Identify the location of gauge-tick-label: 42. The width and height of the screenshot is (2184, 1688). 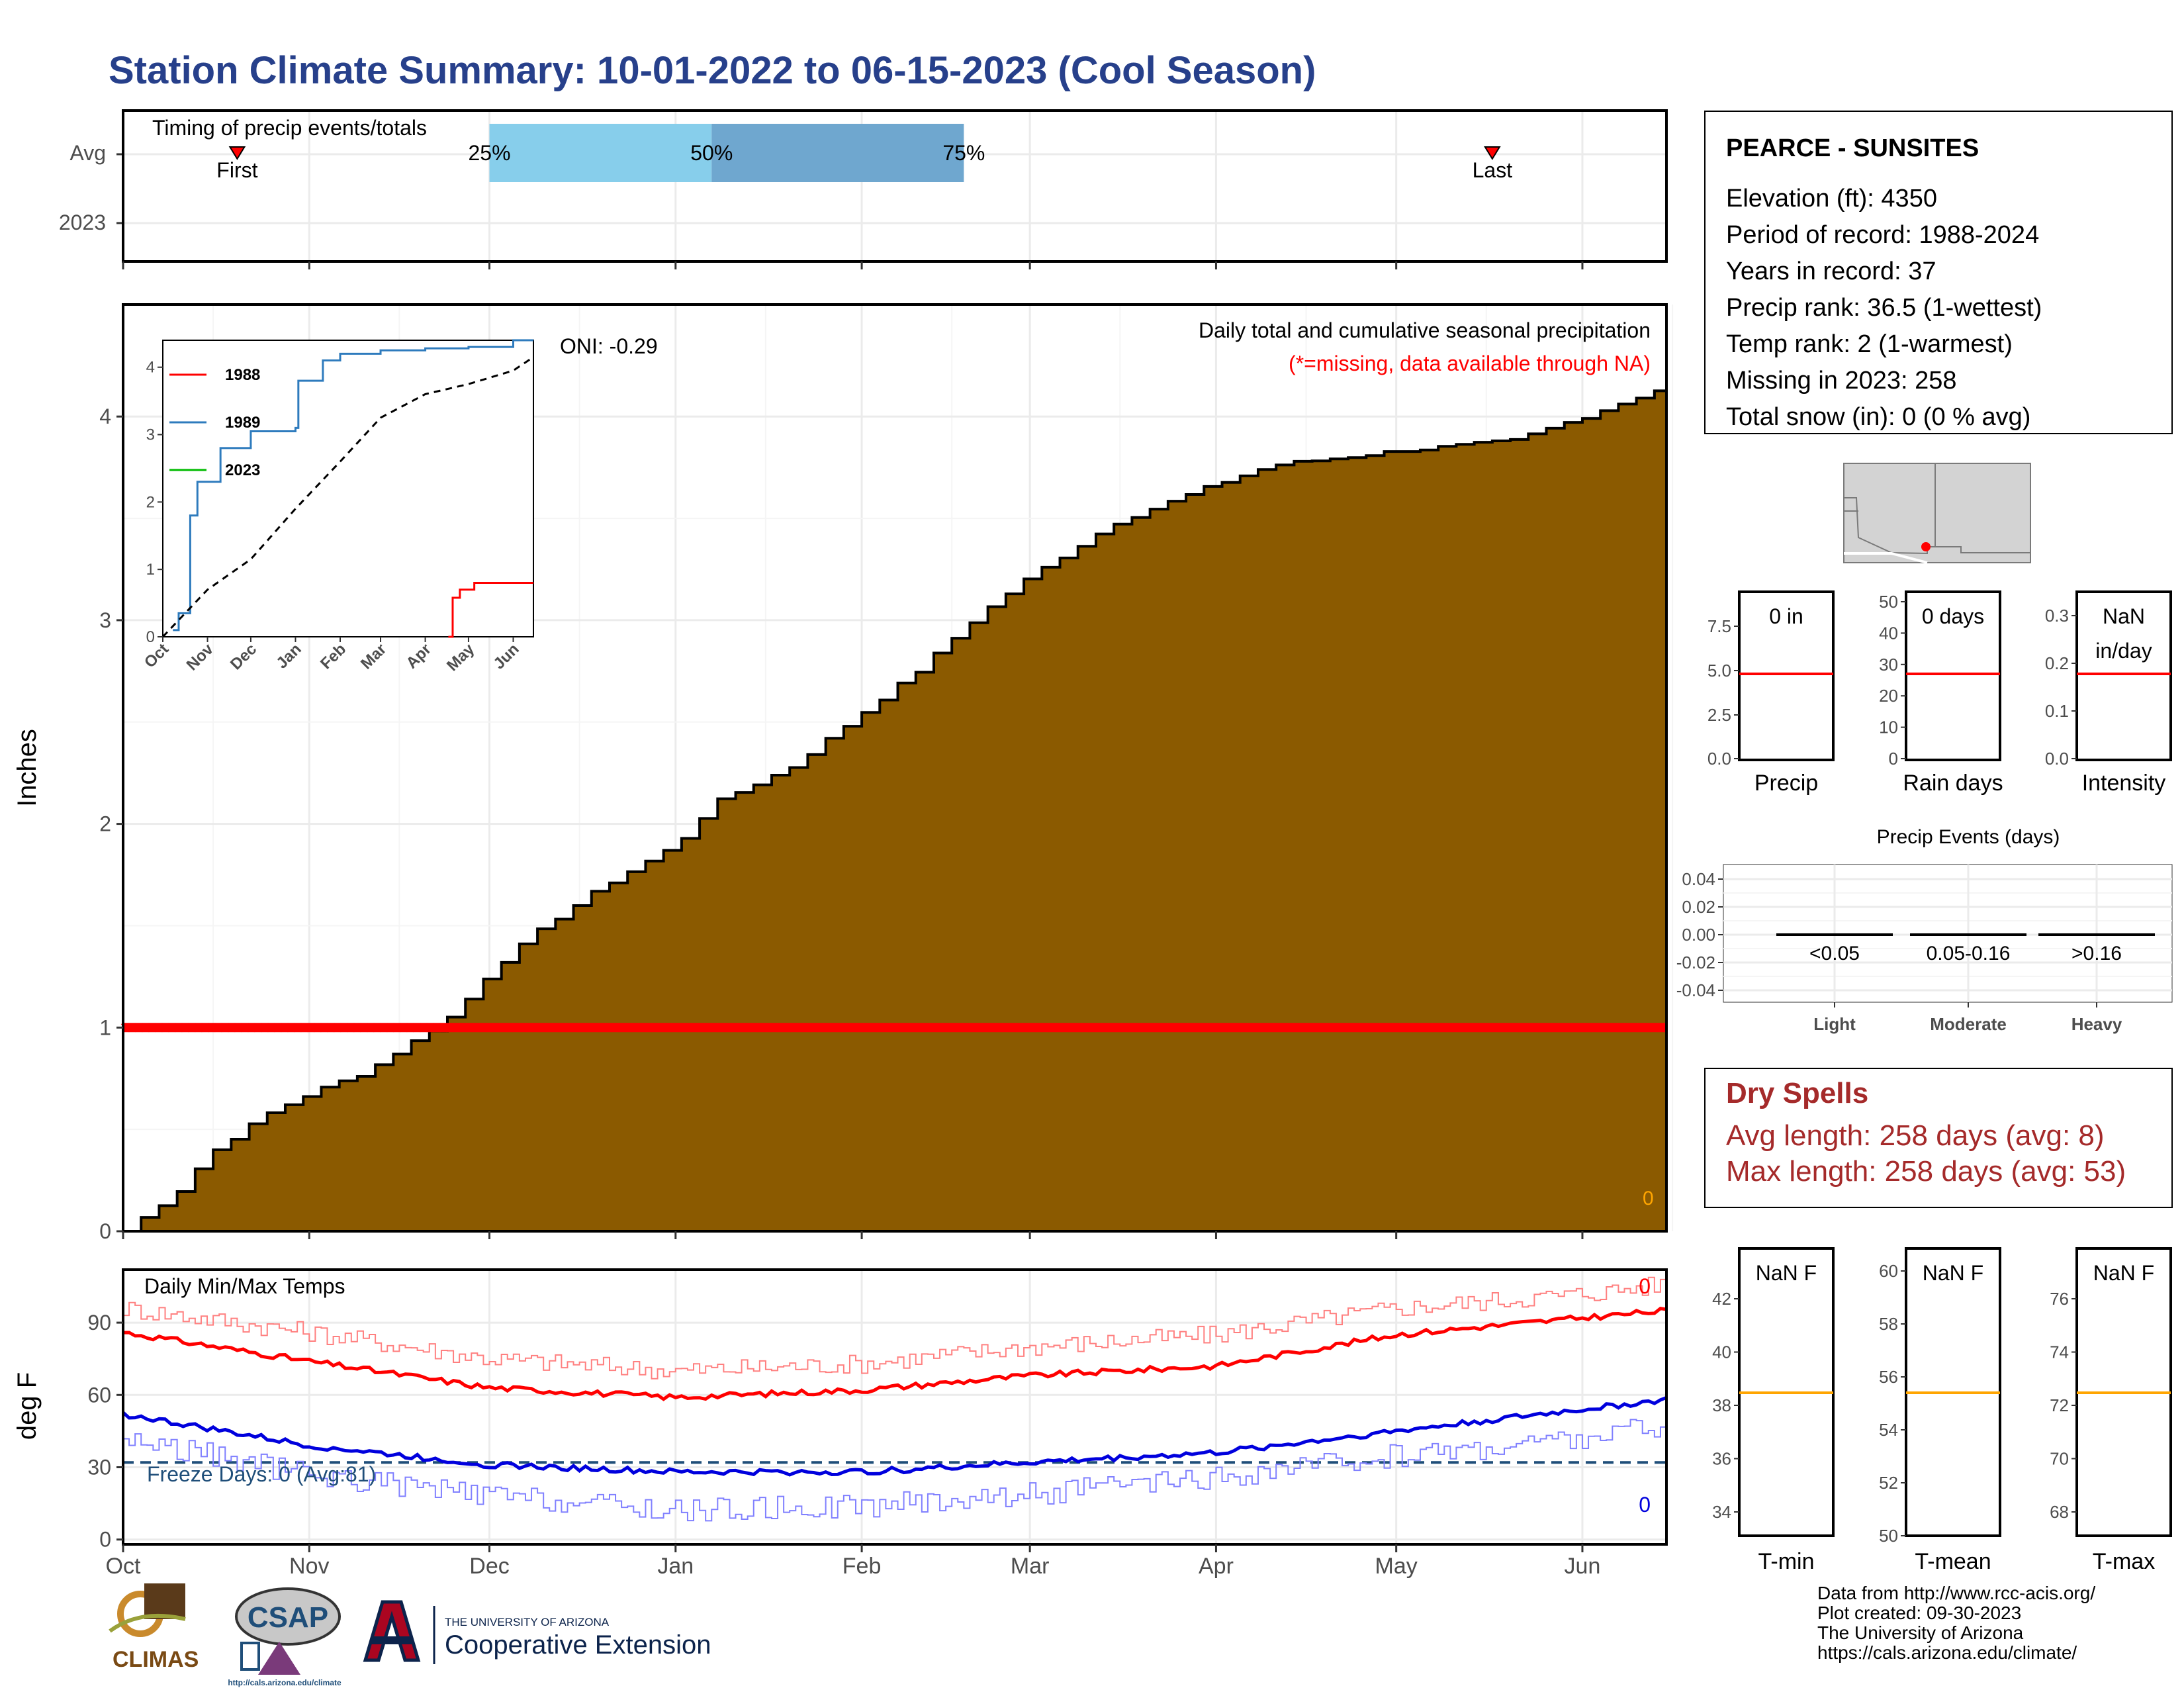
(1721, 1299).